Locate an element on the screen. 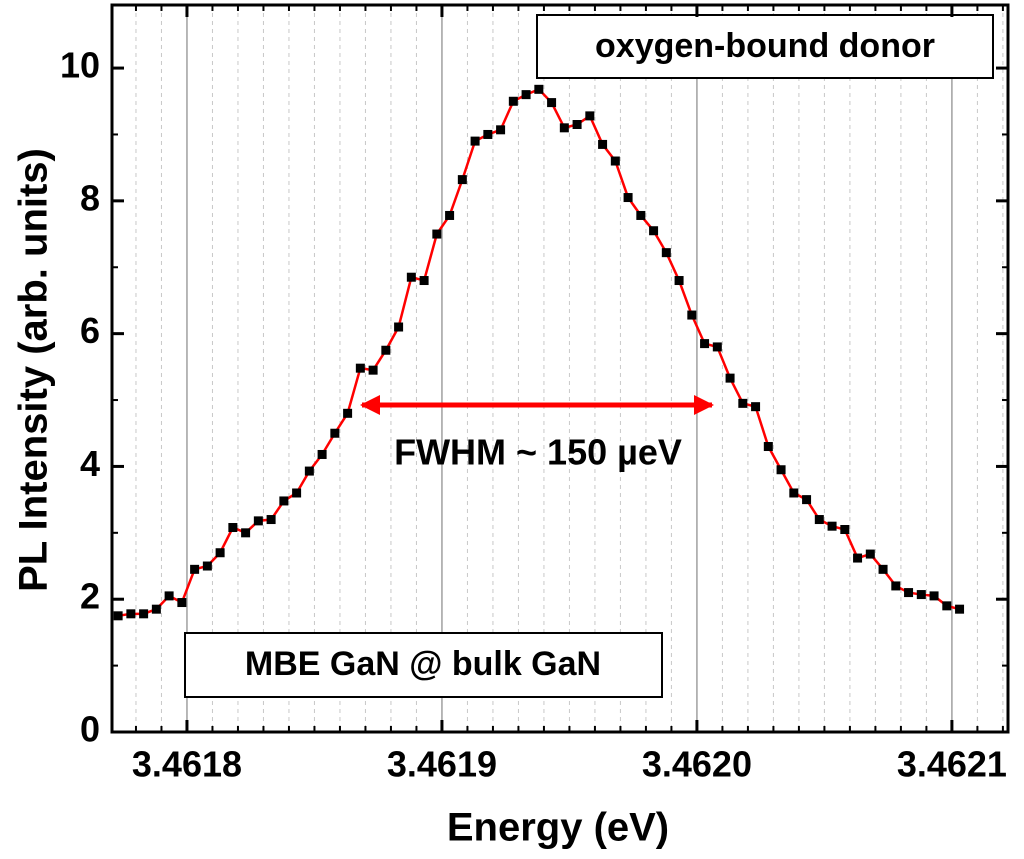  x-tick-label: 3.4618 is located at coordinates (187, 764).